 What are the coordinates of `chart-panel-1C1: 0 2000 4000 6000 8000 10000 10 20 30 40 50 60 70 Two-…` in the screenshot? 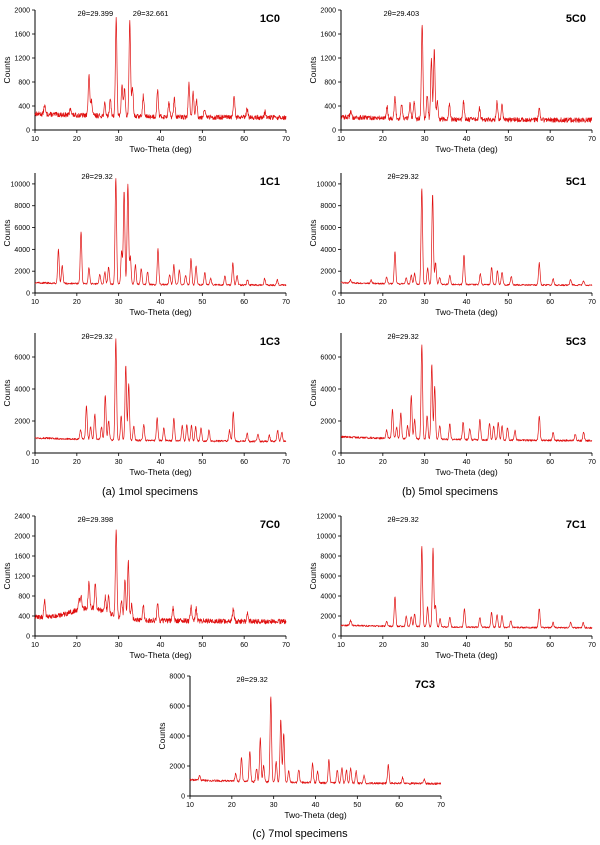 It's located at (145, 242).